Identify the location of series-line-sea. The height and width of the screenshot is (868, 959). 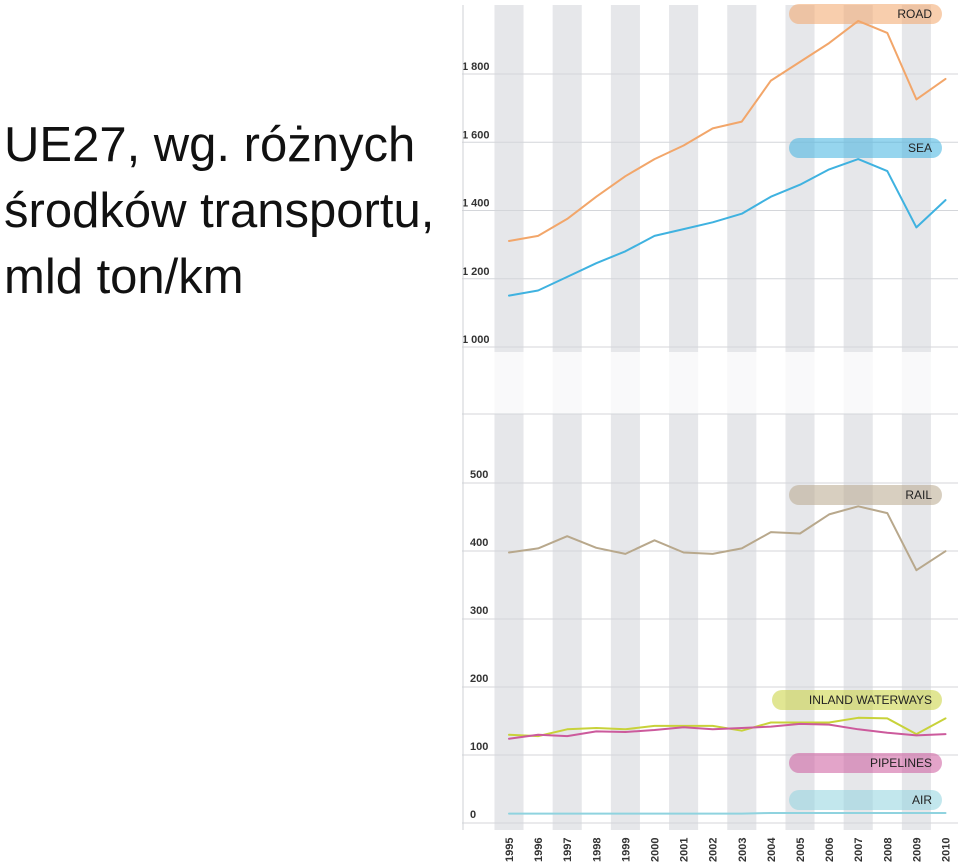
(727, 227).